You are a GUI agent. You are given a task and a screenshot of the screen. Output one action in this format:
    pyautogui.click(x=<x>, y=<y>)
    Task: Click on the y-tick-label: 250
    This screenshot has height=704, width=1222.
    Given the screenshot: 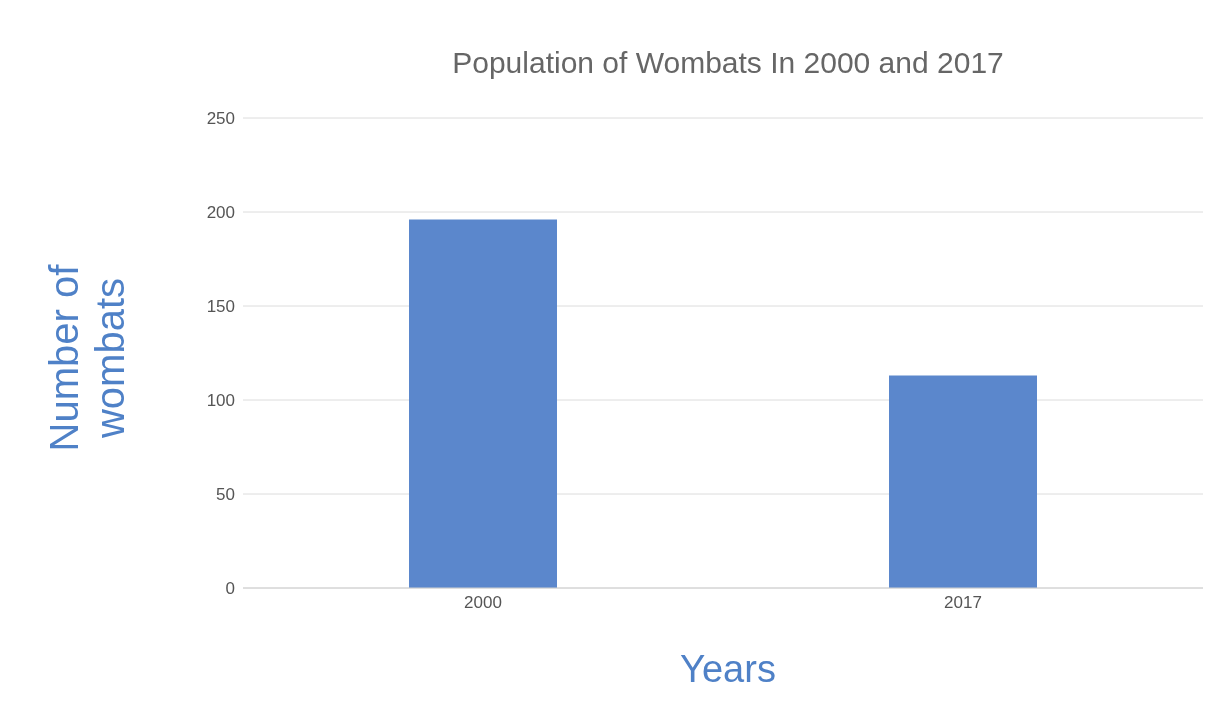 What is the action you would take?
    pyautogui.click(x=220, y=119)
    